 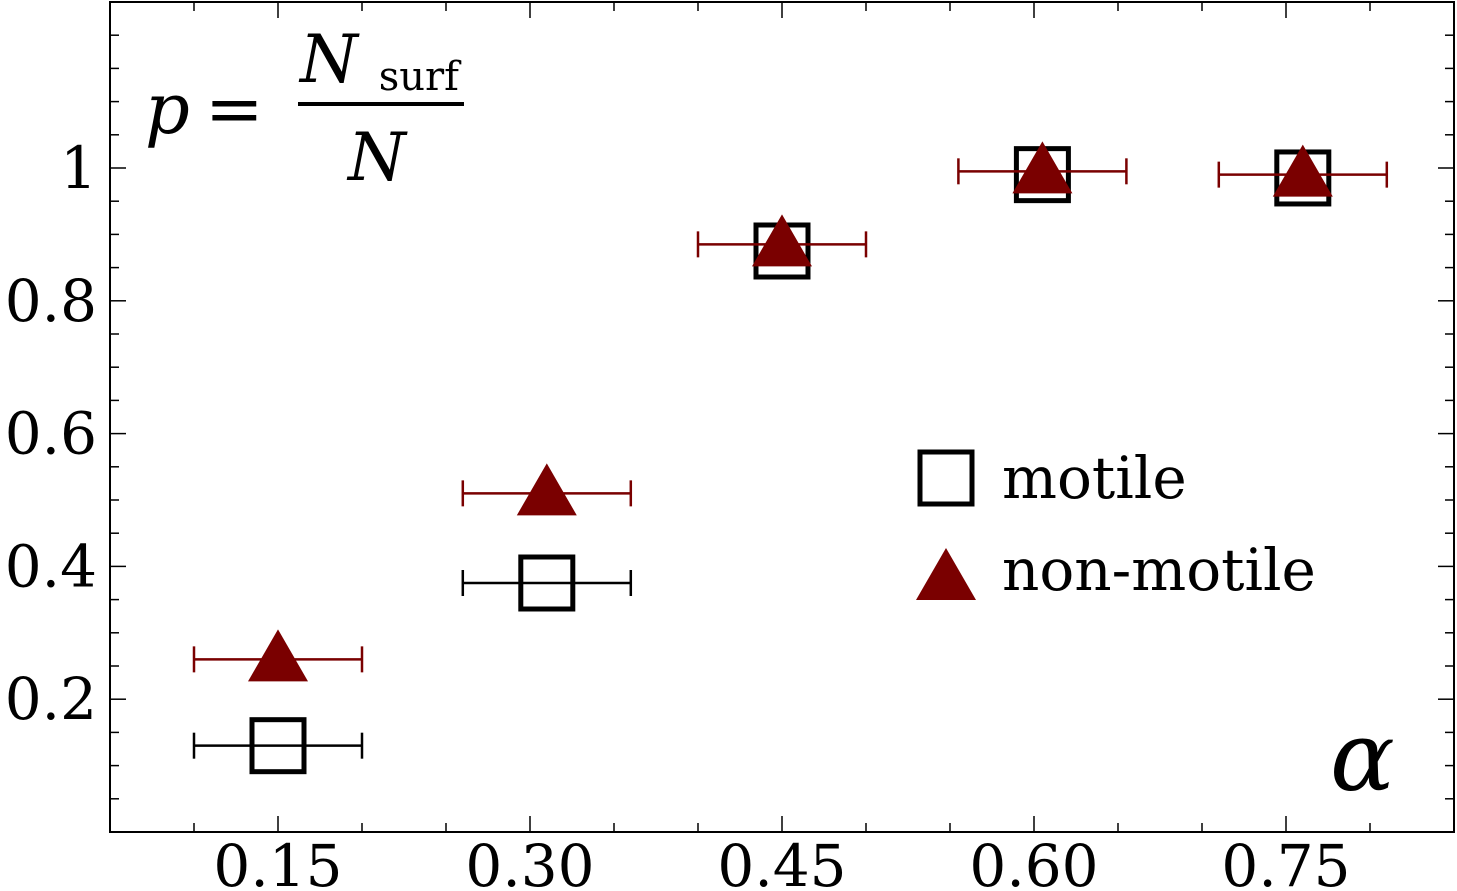 I want to click on y-tick-label: 0.6, so click(x=51, y=434).